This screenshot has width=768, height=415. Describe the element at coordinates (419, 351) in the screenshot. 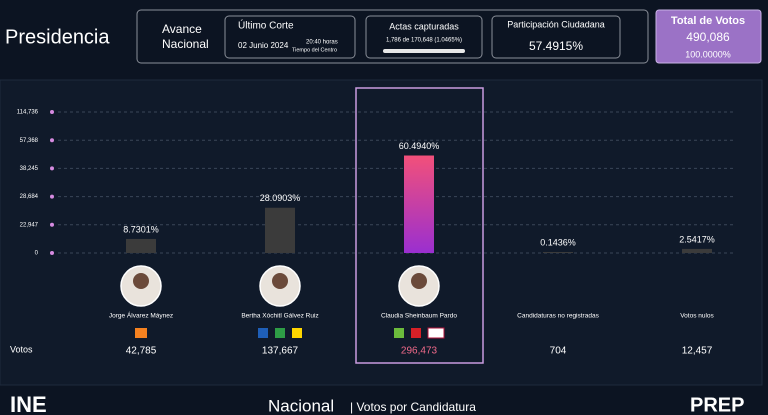

I see `votes-value: 296,473` at that location.